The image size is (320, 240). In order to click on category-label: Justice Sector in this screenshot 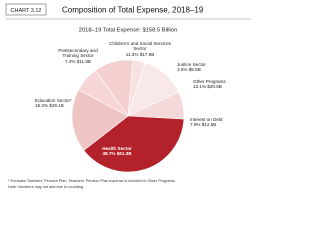, I will do `click(191, 64)`.